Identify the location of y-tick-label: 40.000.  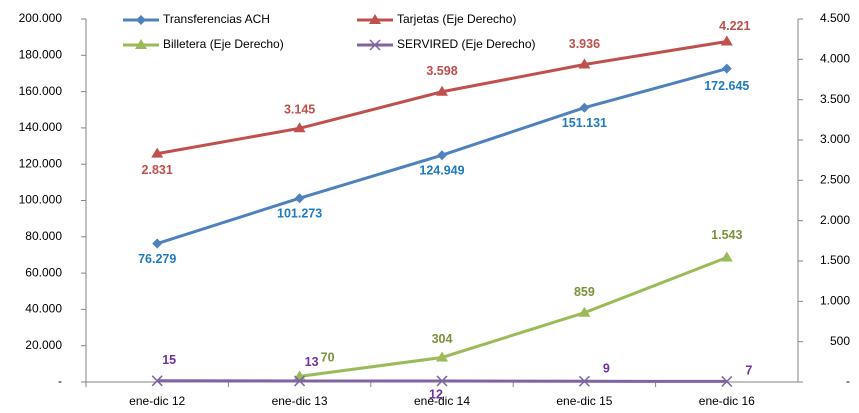
(43, 309).